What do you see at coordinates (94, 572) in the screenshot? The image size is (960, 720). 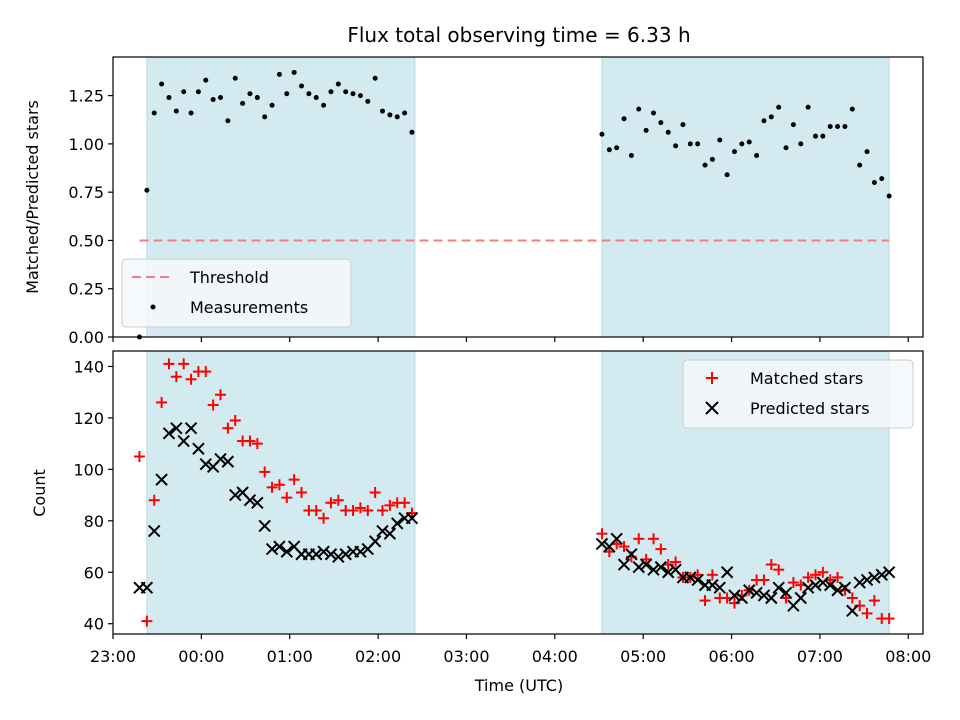 I see `y-tick-label: 60` at bounding box center [94, 572].